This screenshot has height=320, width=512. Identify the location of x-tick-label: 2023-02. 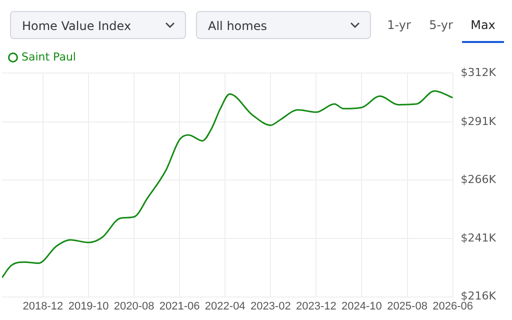
(270, 306).